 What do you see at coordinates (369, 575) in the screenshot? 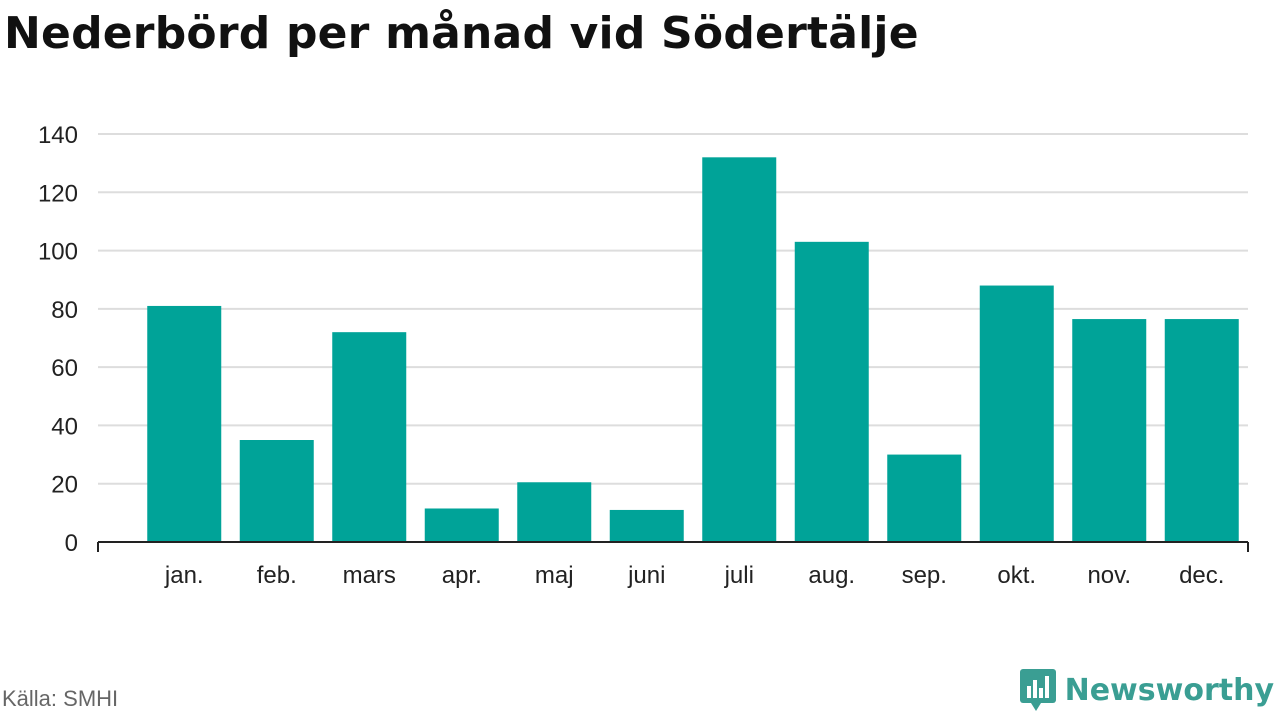
I see `x-tick-label: mars` at bounding box center [369, 575].